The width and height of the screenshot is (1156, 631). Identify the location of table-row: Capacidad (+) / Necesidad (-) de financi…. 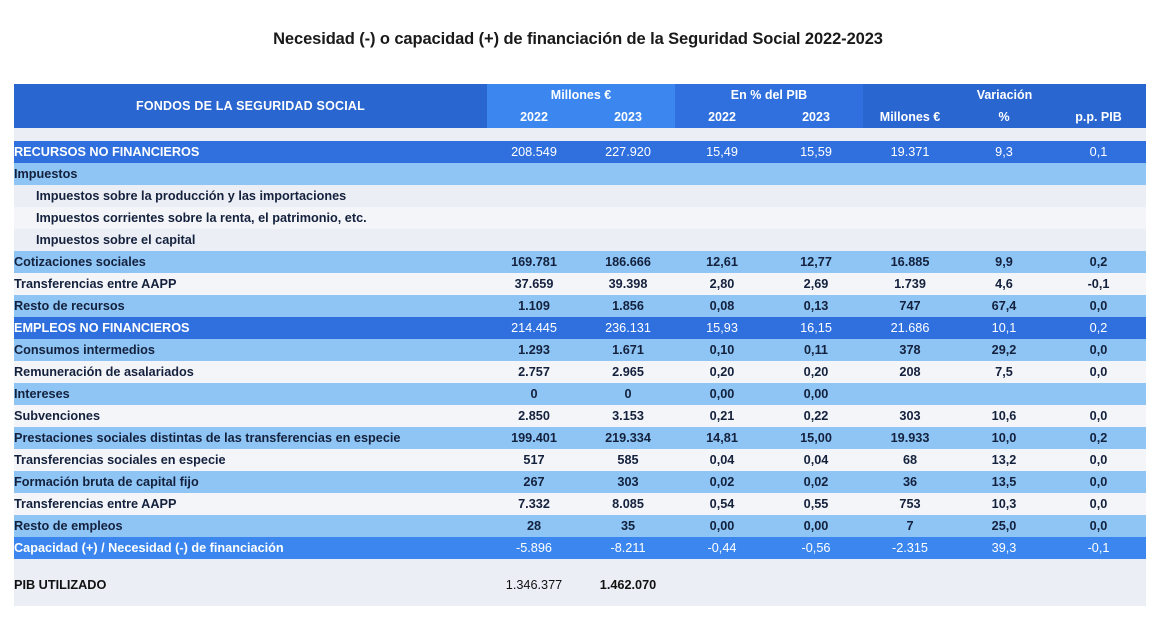
(580, 548).